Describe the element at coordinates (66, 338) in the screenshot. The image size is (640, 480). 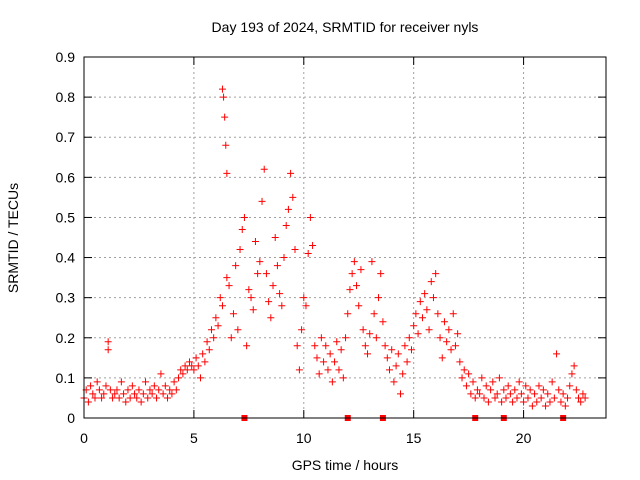
I see `y-tick-label: 0.2` at that location.